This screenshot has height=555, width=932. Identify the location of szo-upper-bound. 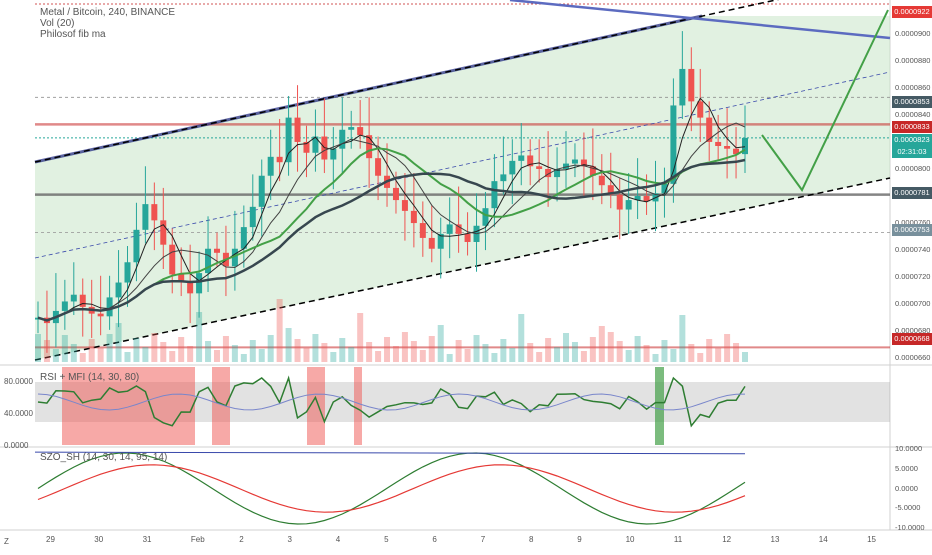
(390, 453).